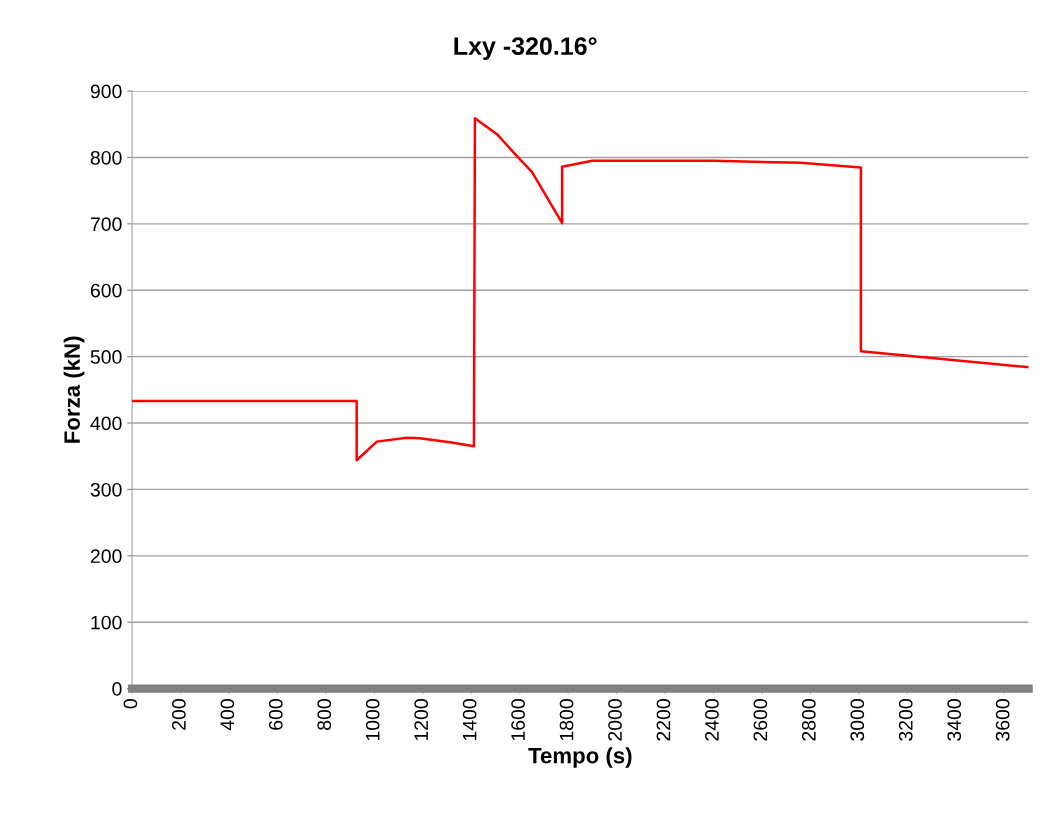  Describe the element at coordinates (178, 714) in the screenshot. I see `x-tick-label: 200` at that location.